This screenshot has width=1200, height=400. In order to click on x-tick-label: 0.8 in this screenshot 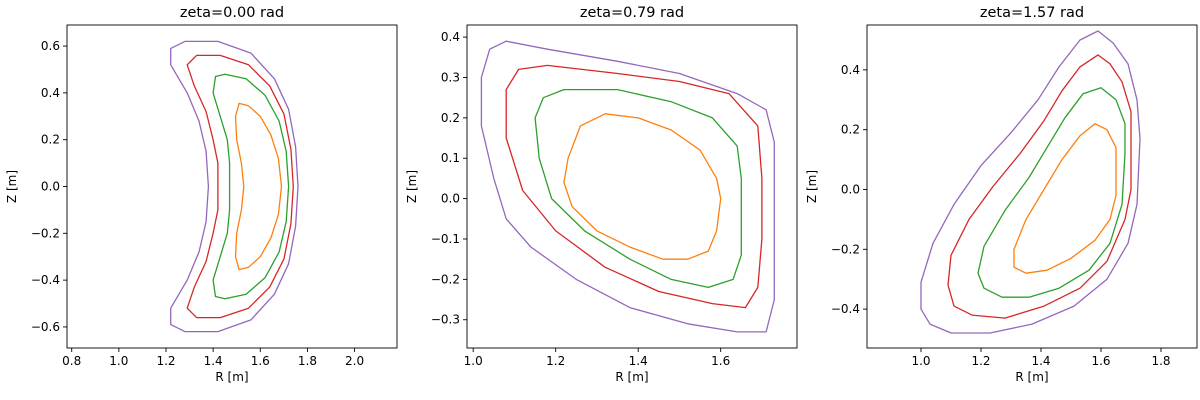, I will do `click(71, 361)`.